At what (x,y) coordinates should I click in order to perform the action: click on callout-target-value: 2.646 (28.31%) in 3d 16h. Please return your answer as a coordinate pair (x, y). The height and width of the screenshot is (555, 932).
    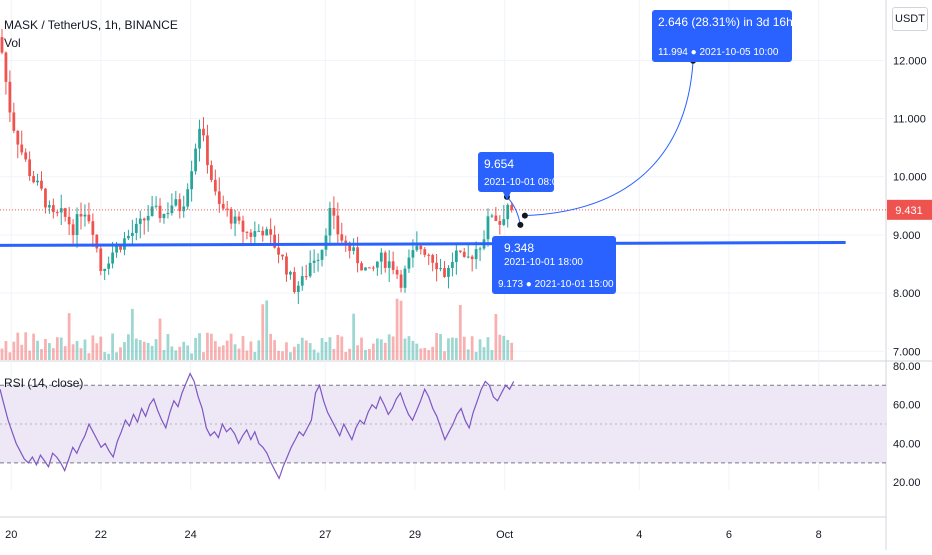
    Looking at the image, I should click on (725, 22).